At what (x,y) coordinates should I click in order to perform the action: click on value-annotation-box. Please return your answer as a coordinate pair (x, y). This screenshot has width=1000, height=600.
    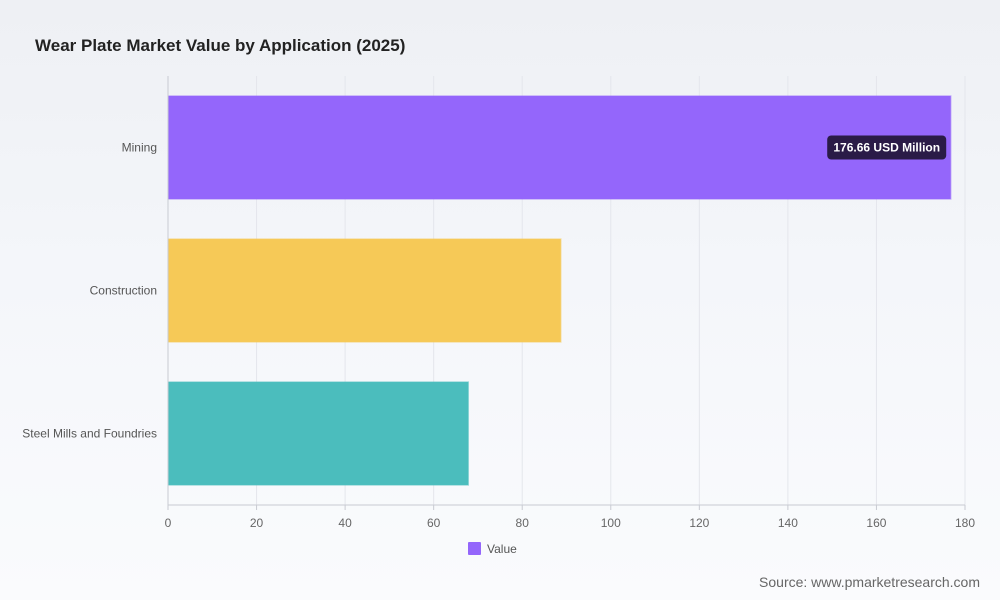
    Looking at the image, I should click on (887, 147).